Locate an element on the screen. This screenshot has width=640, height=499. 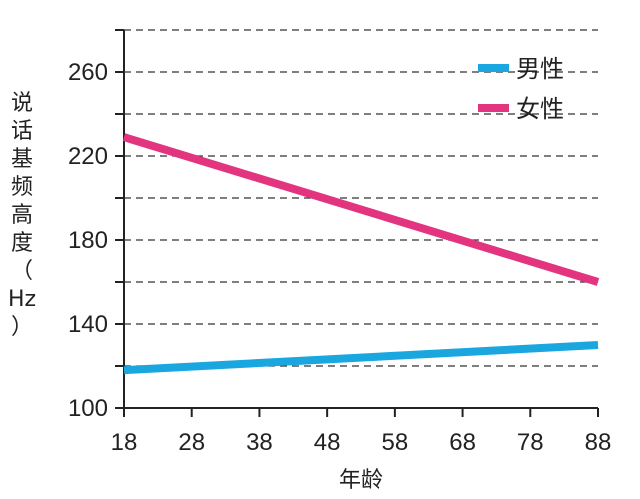
y-axis-title-char: 话 is located at coordinates (22, 131).